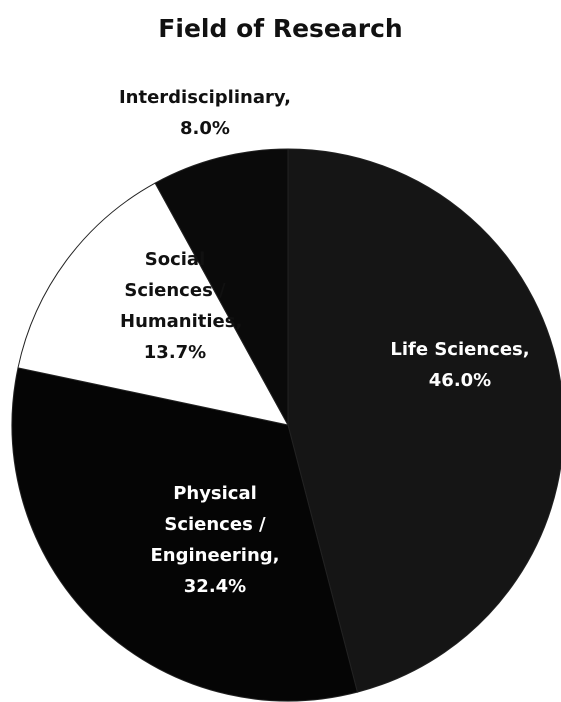 This screenshot has width=561, height=702. I want to click on slice-label: Physical Sciences / Engineering, 32.4%, so click(215, 540).